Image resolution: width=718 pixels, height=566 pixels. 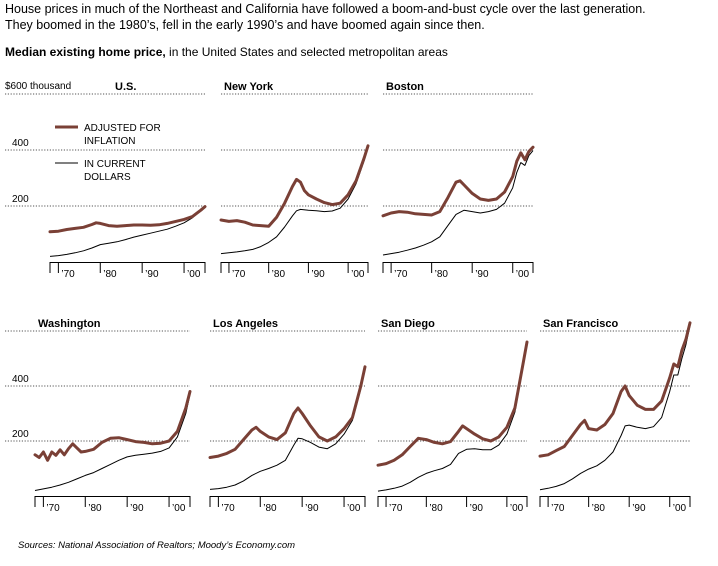 What do you see at coordinates (442, 274) in the screenshot?
I see `panel-2-x-tick-label-1980: ’80` at bounding box center [442, 274].